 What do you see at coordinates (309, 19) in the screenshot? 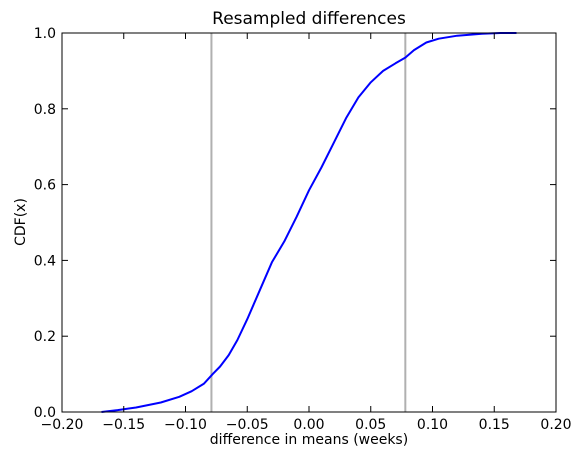
I see `chart-title: Resampled differences` at bounding box center [309, 19].